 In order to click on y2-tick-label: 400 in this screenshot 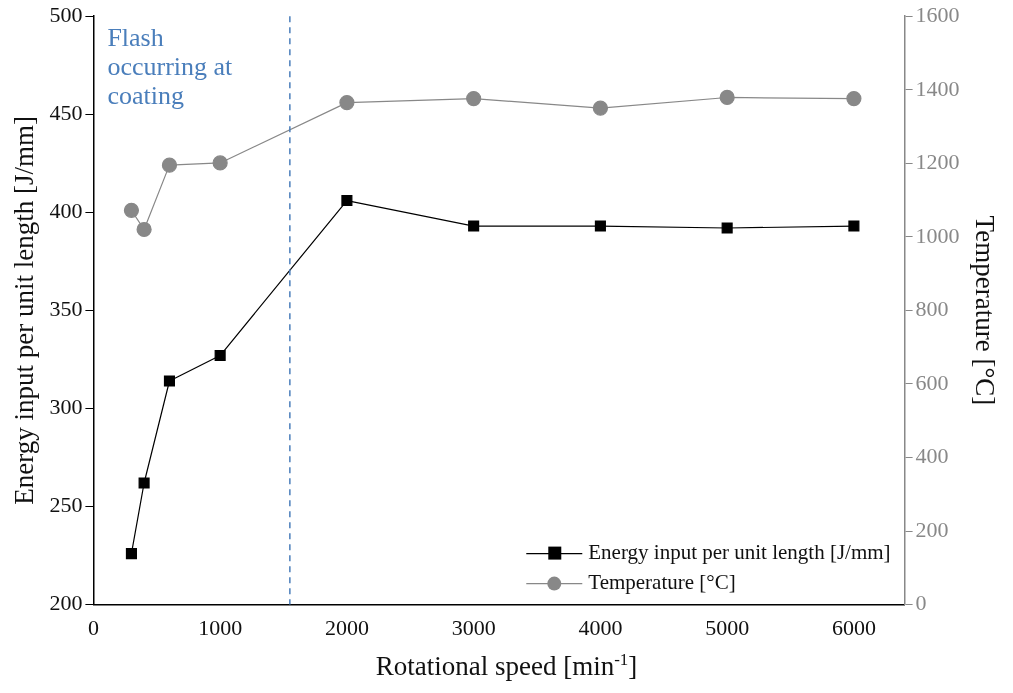, I will do `click(932, 456)`.